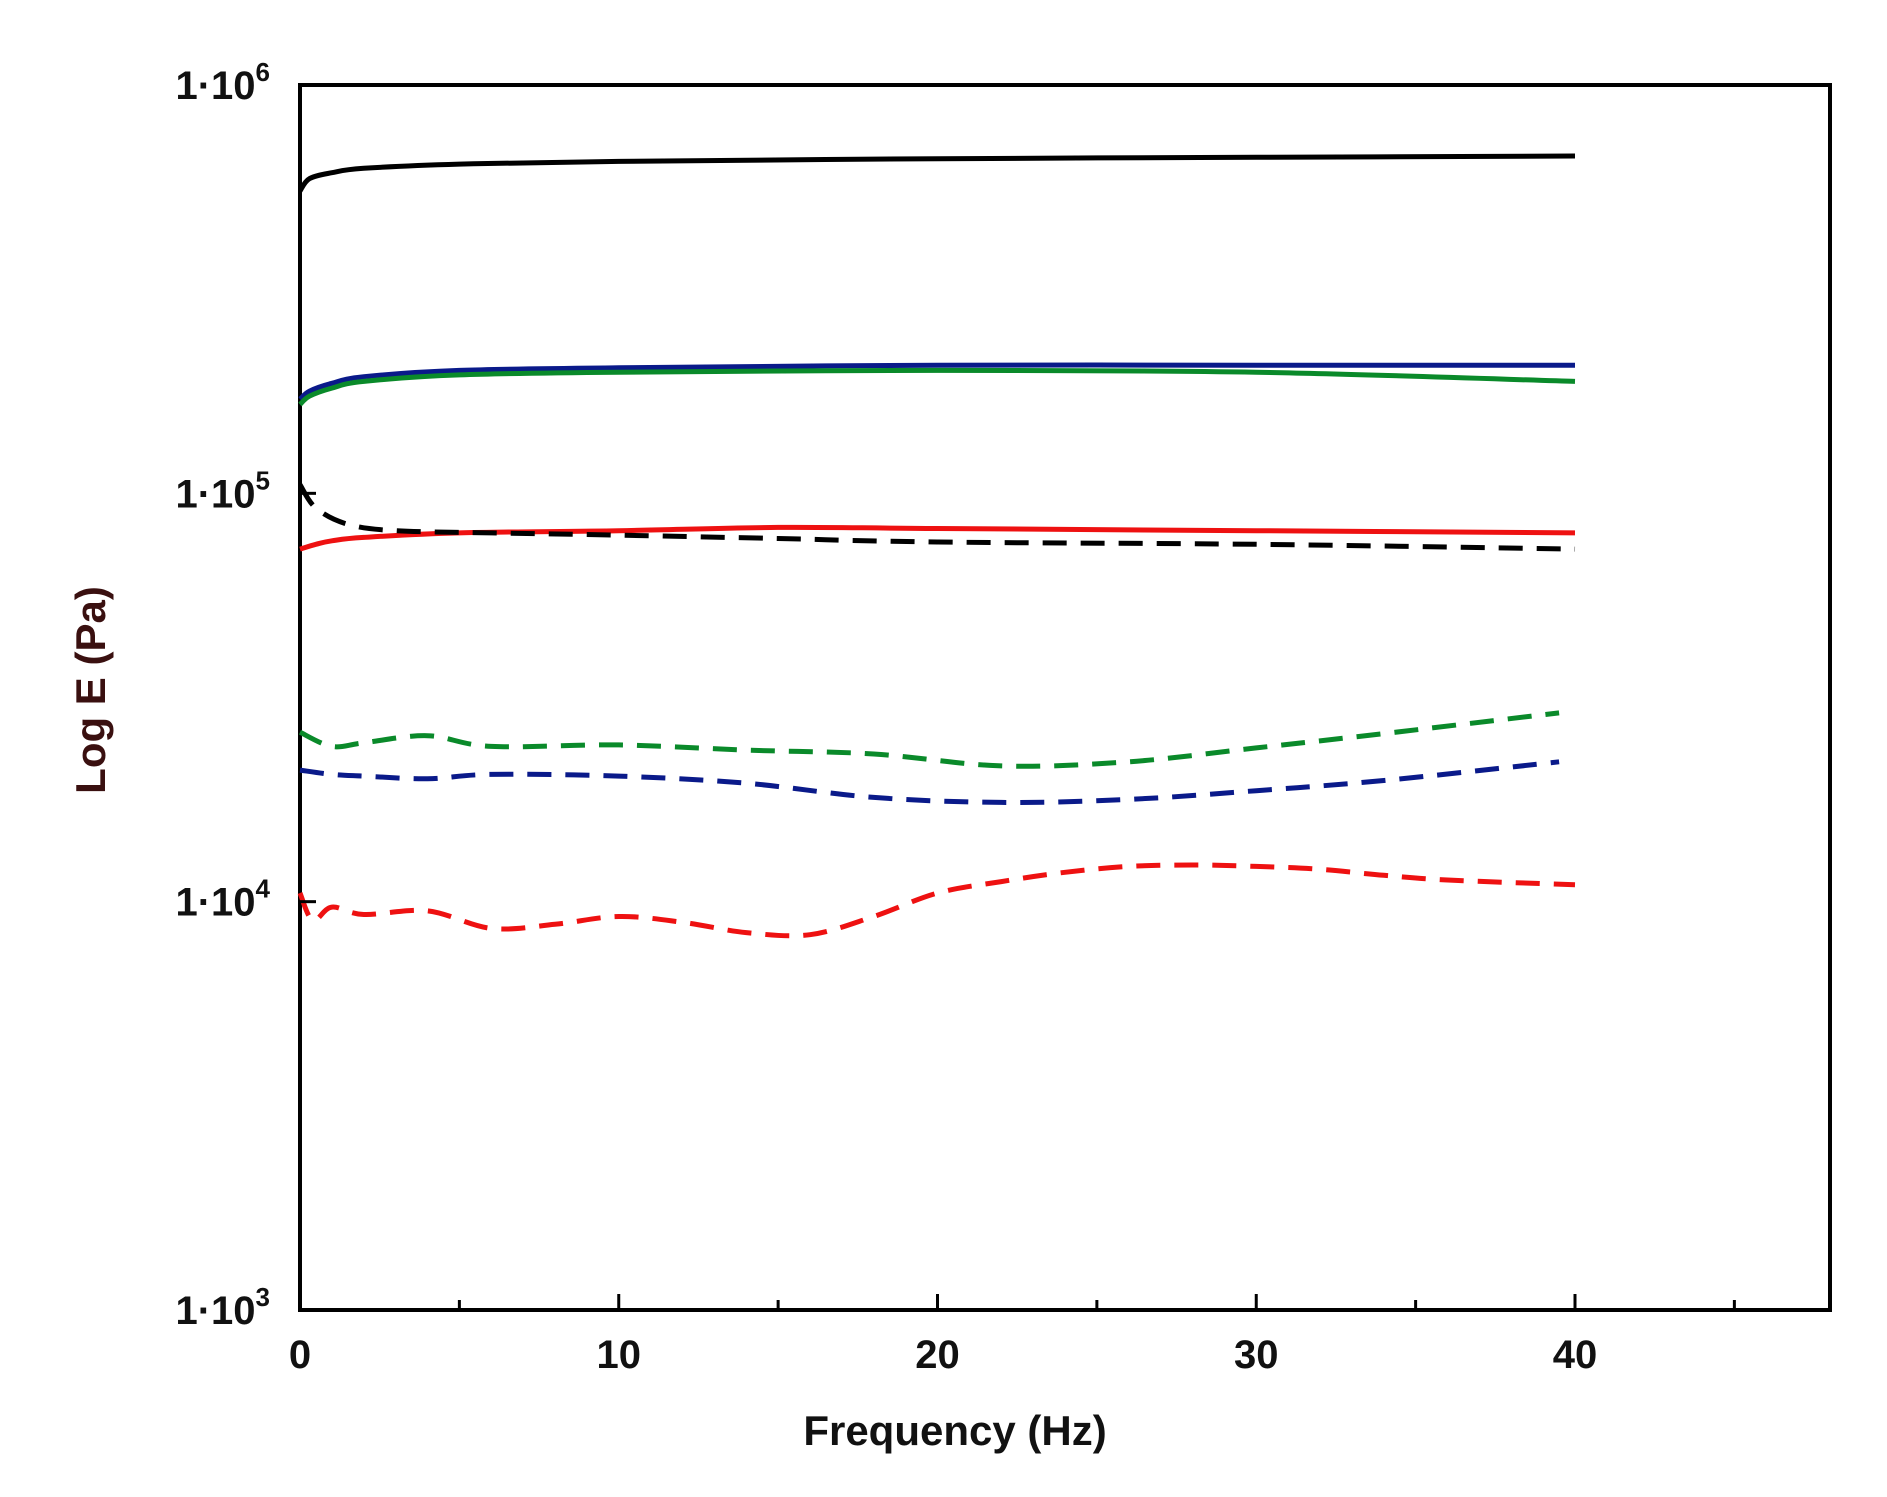 Image resolution: width=1887 pixels, height=1497 pixels. What do you see at coordinates (937, 1355) in the screenshot?
I see `x-tick-label: 20` at bounding box center [937, 1355].